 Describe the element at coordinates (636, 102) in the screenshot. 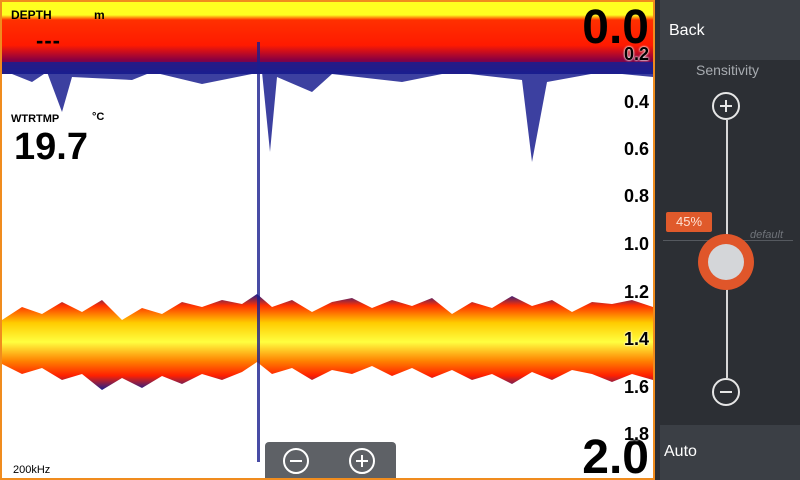

I see `depth-scale-label: 0.4` at that location.